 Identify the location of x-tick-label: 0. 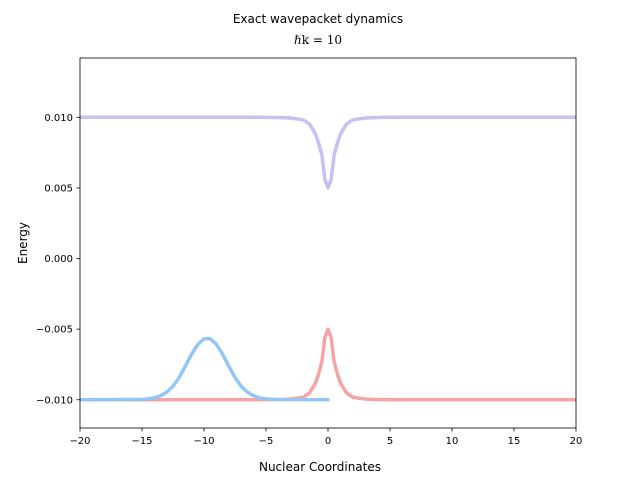
(328, 441).